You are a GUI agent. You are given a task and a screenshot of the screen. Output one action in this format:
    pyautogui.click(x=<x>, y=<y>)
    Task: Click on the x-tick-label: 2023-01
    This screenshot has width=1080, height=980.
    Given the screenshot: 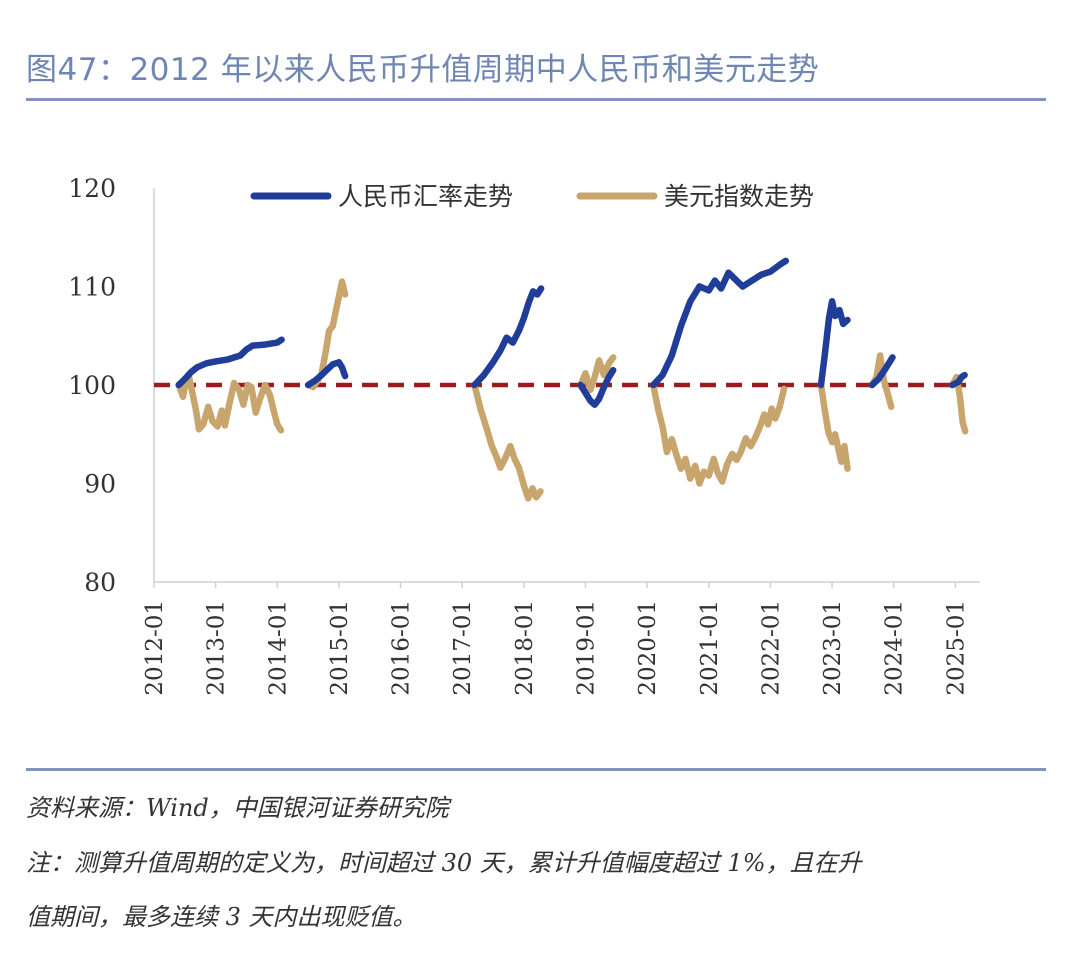 What is the action you would take?
    pyautogui.click(x=833, y=648)
    